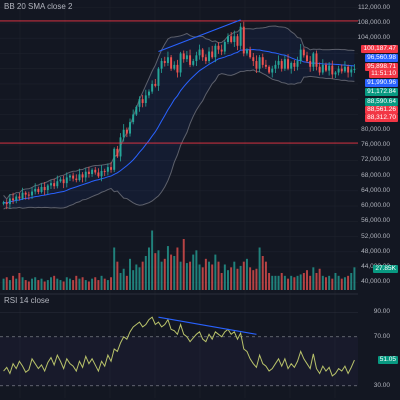 The height and width of the screenshot is (400, 400). I want to click on rsi-axis-tick: 90.00, so click(381, 312).